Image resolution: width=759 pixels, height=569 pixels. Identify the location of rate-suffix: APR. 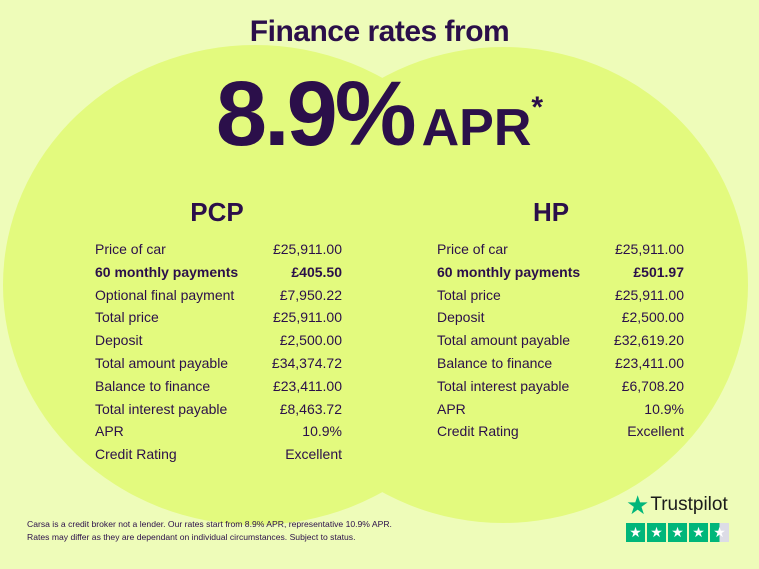
(476, 128).